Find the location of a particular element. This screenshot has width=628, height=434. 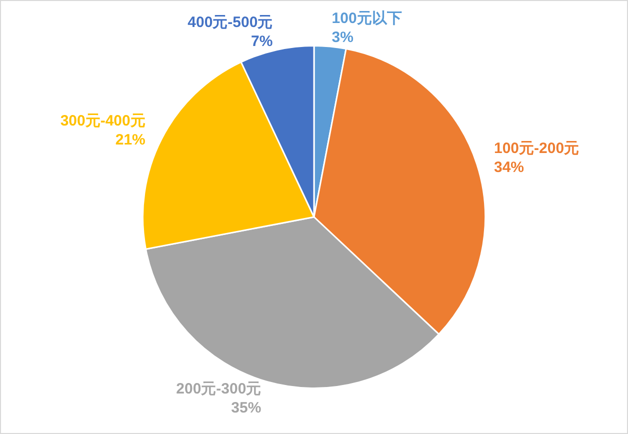

slice-label: 300元-400元 is located at coordinates (103, 121).